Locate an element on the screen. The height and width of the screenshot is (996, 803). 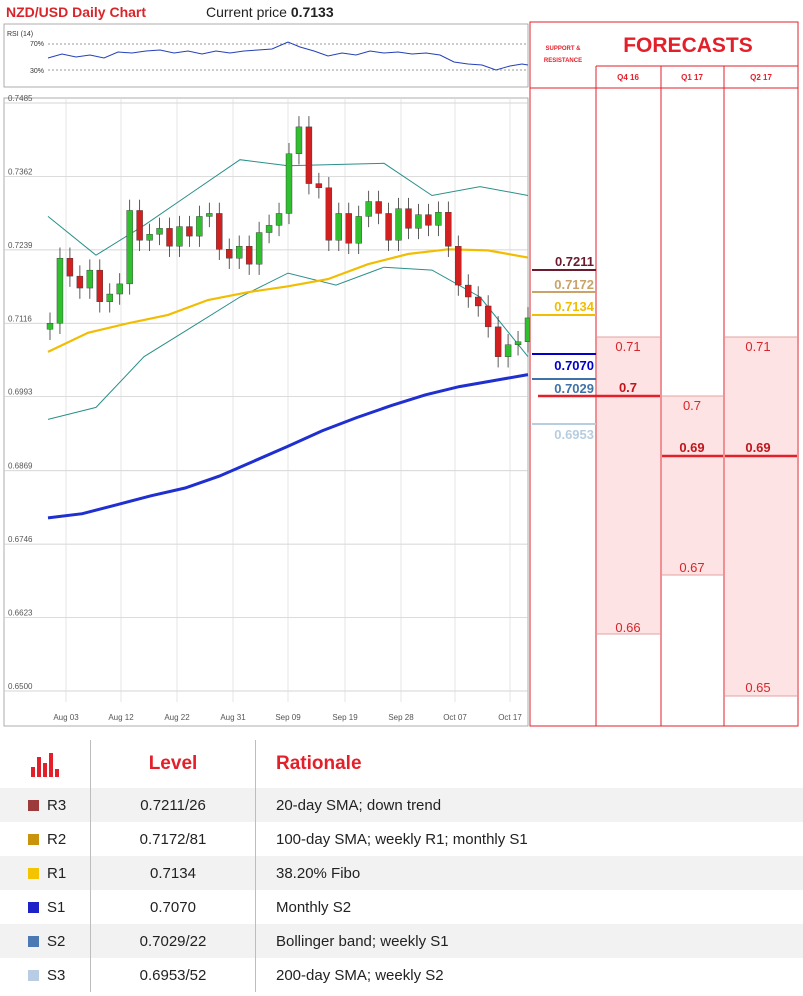
table-row: R1 0.7134 38.20% Fibo is located at coordinates (401, 873).